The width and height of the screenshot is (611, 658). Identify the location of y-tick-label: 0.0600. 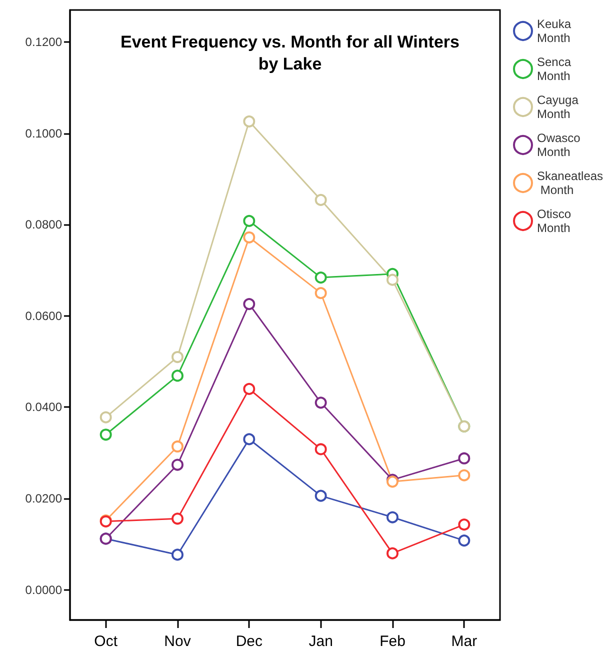
(43, 315).